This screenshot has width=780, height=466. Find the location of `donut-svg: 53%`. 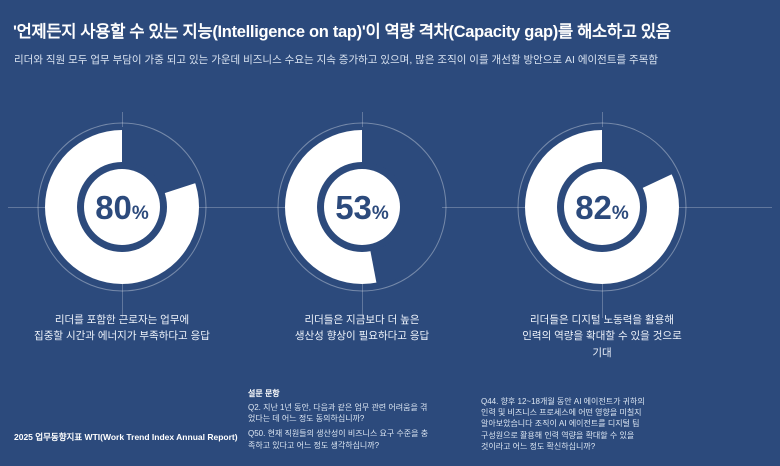

donut-svg: 53% is located at coordinates (362, 207).